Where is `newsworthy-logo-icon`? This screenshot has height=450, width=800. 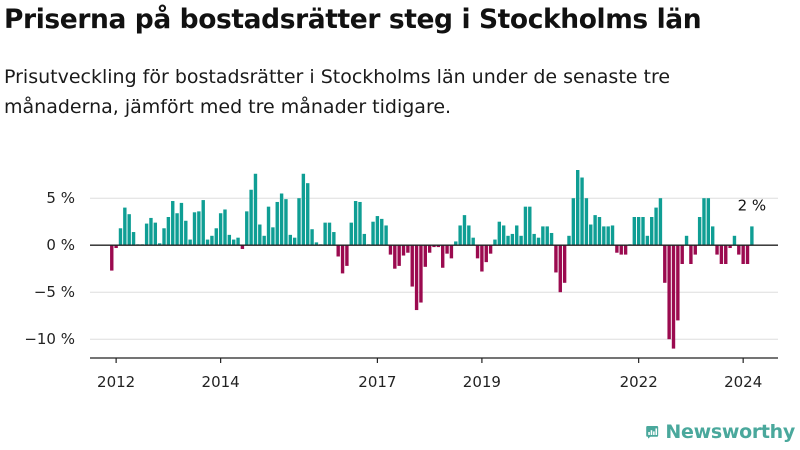 newsworthy-logo-icon is located at coordinates (652, 432).